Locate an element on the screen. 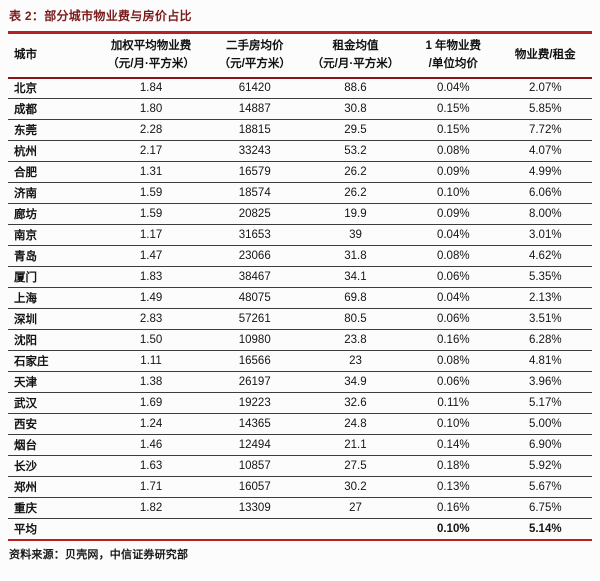 The image size is (600, 581). table-row: 烟台 1.46 12494 21.1 0.14% 6.90% is located at coordinates (300, 445).